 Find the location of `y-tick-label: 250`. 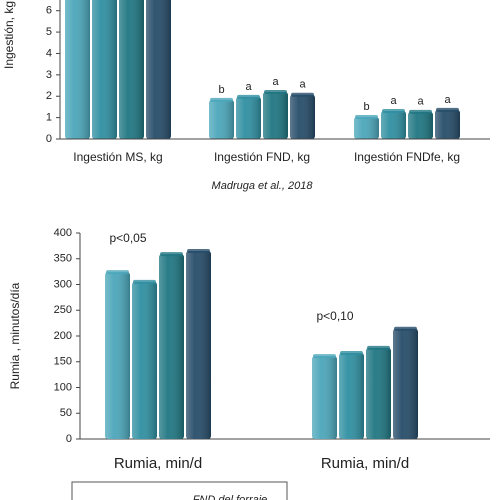

y-tick-label: 250 is located at coordinates (63, 310).